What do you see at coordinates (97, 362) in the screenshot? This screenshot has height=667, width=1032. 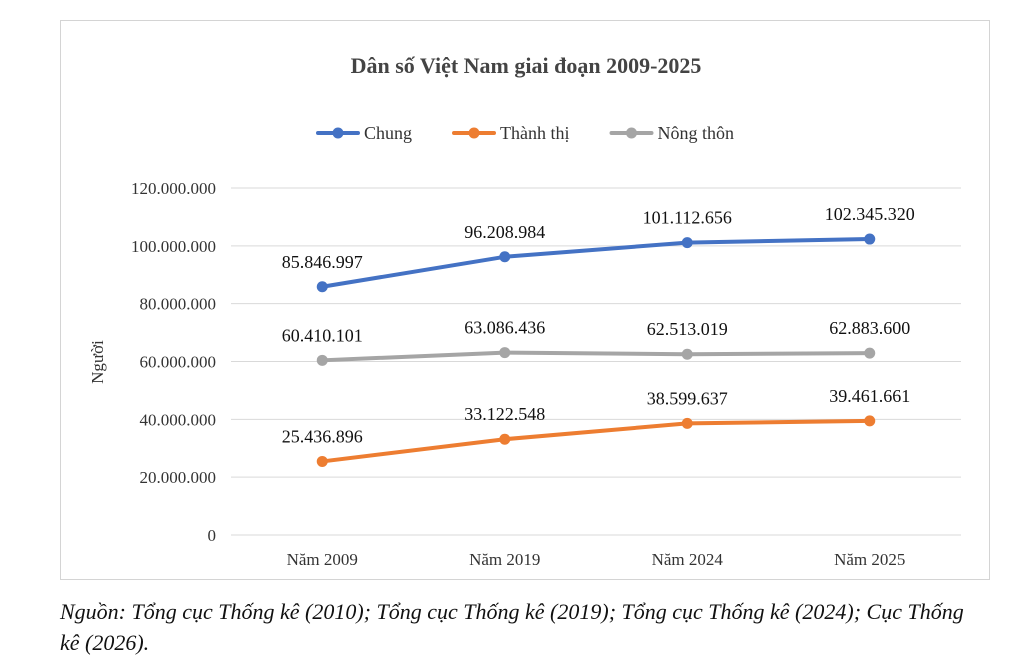 I see `y-axis-title: Người` at bounding box center [97, 362].